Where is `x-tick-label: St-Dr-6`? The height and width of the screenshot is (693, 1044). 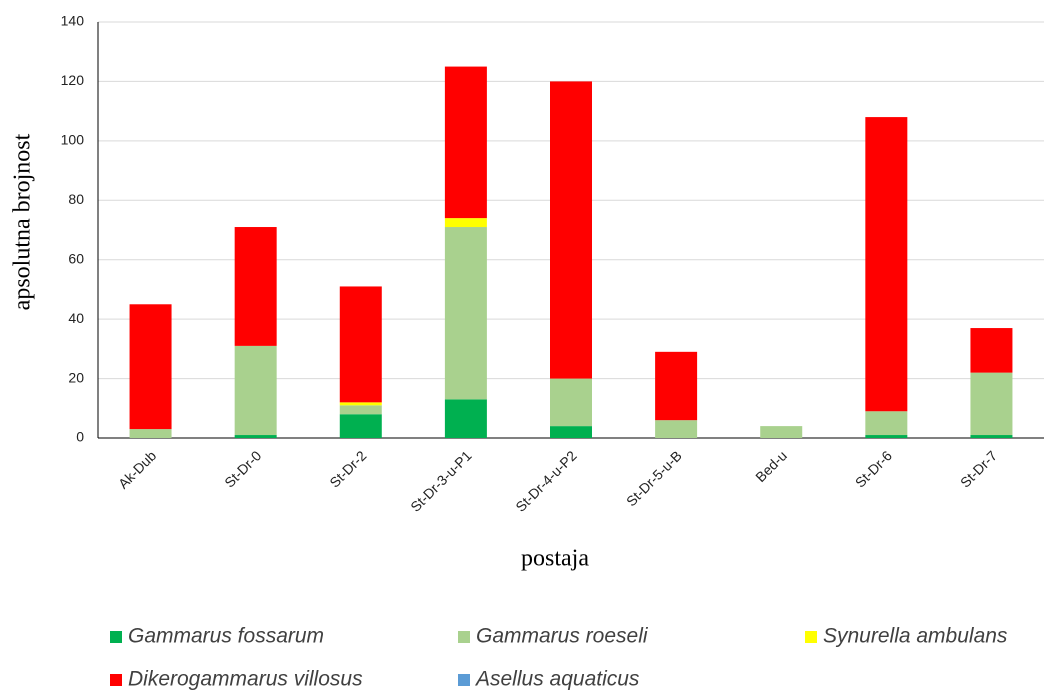 x-tick-label: St-Dr-6 is located at coordinates (873, 468).